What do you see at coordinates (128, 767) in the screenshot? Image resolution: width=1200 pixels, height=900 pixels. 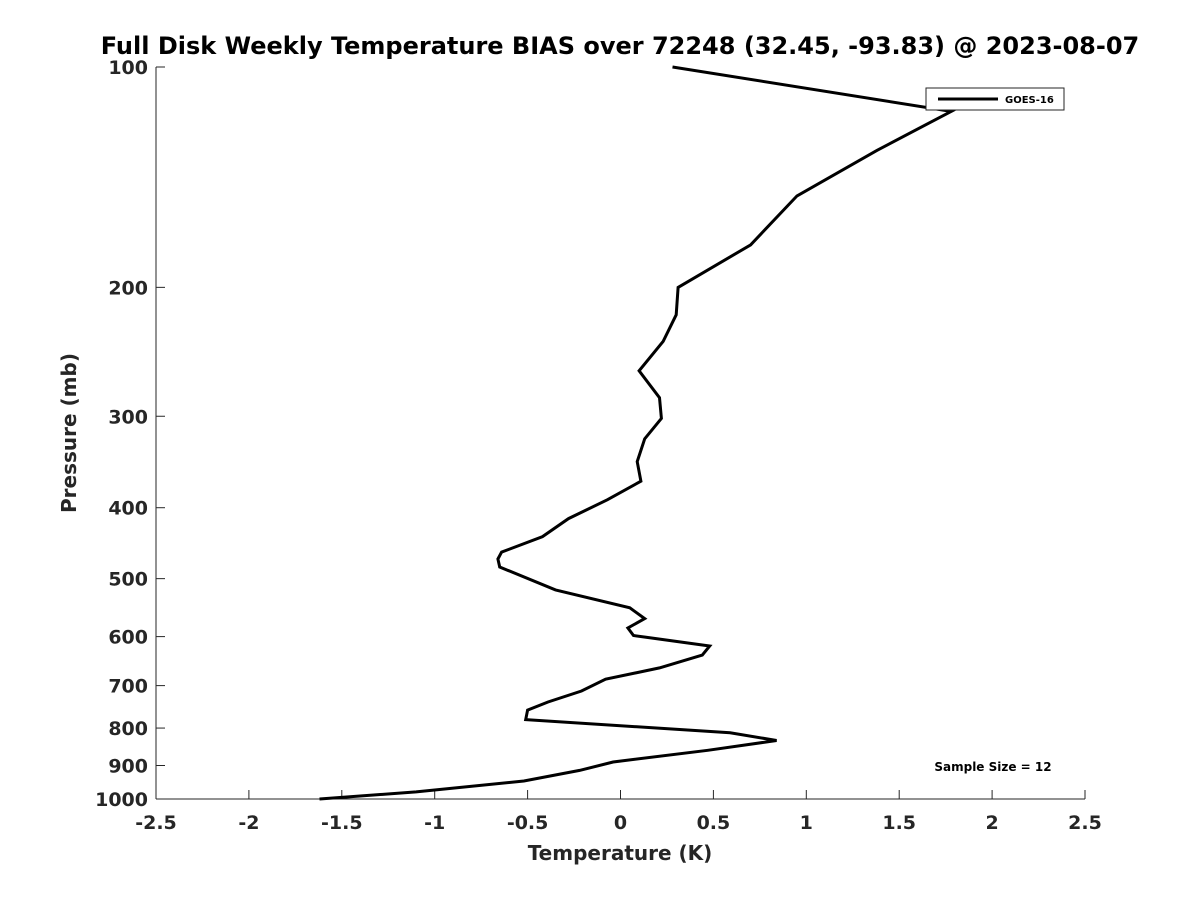 I see `y-tick-label: 900` at bounding box center [128, 767].